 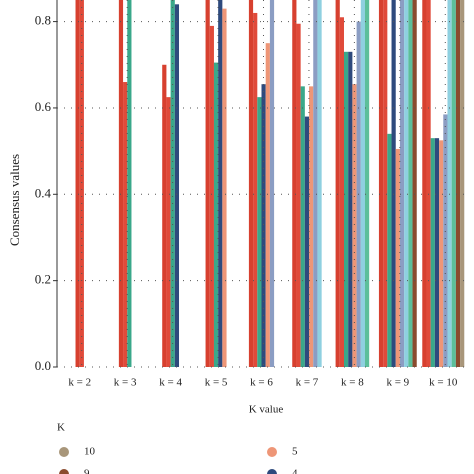 I want to click on x-tick-label: k = 6, so click(x=261, y=383).